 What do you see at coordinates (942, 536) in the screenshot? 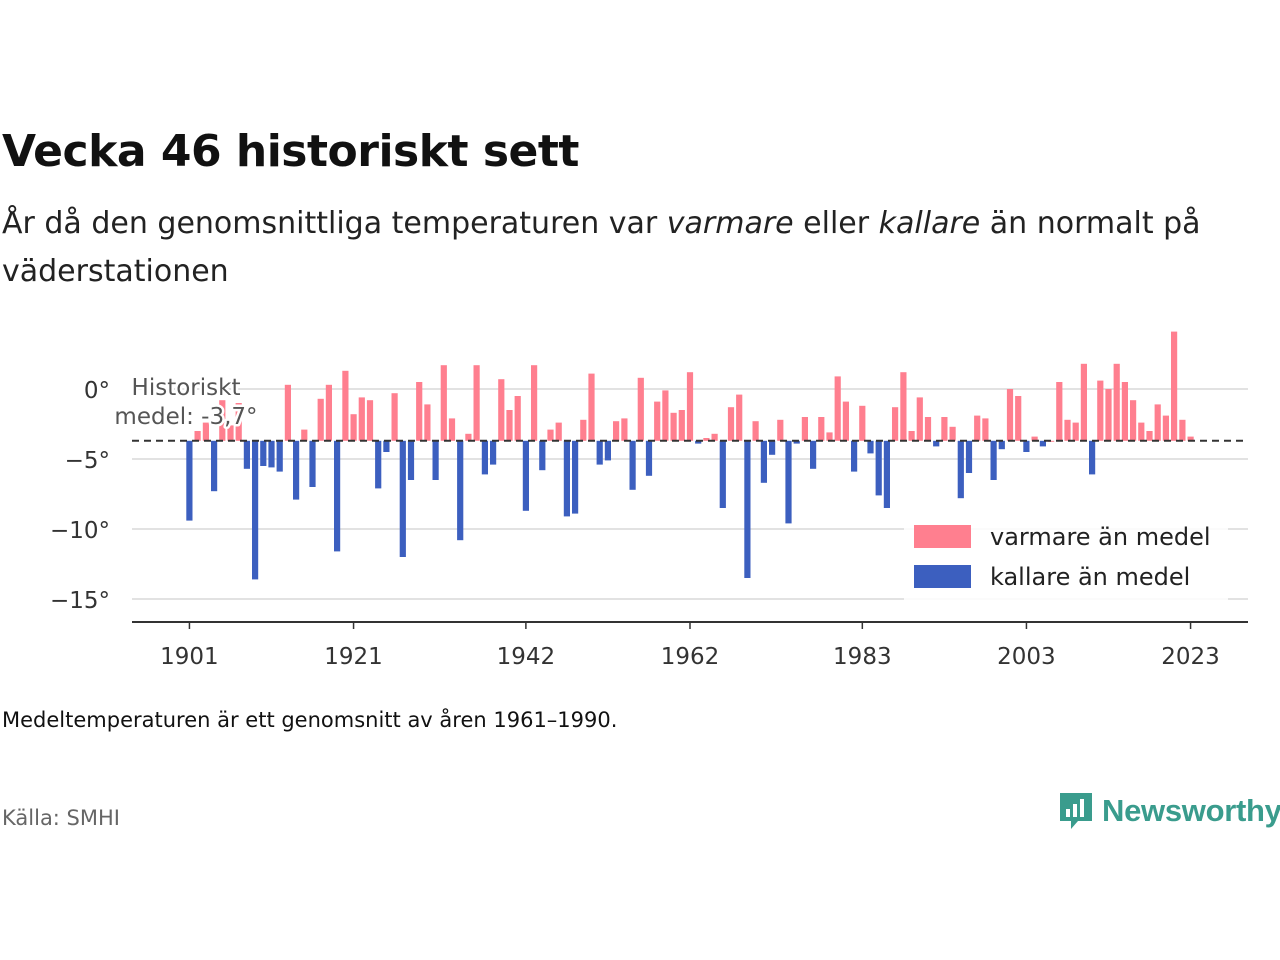
I see `legend-swatch-warm` at bounding box center [942, 536].